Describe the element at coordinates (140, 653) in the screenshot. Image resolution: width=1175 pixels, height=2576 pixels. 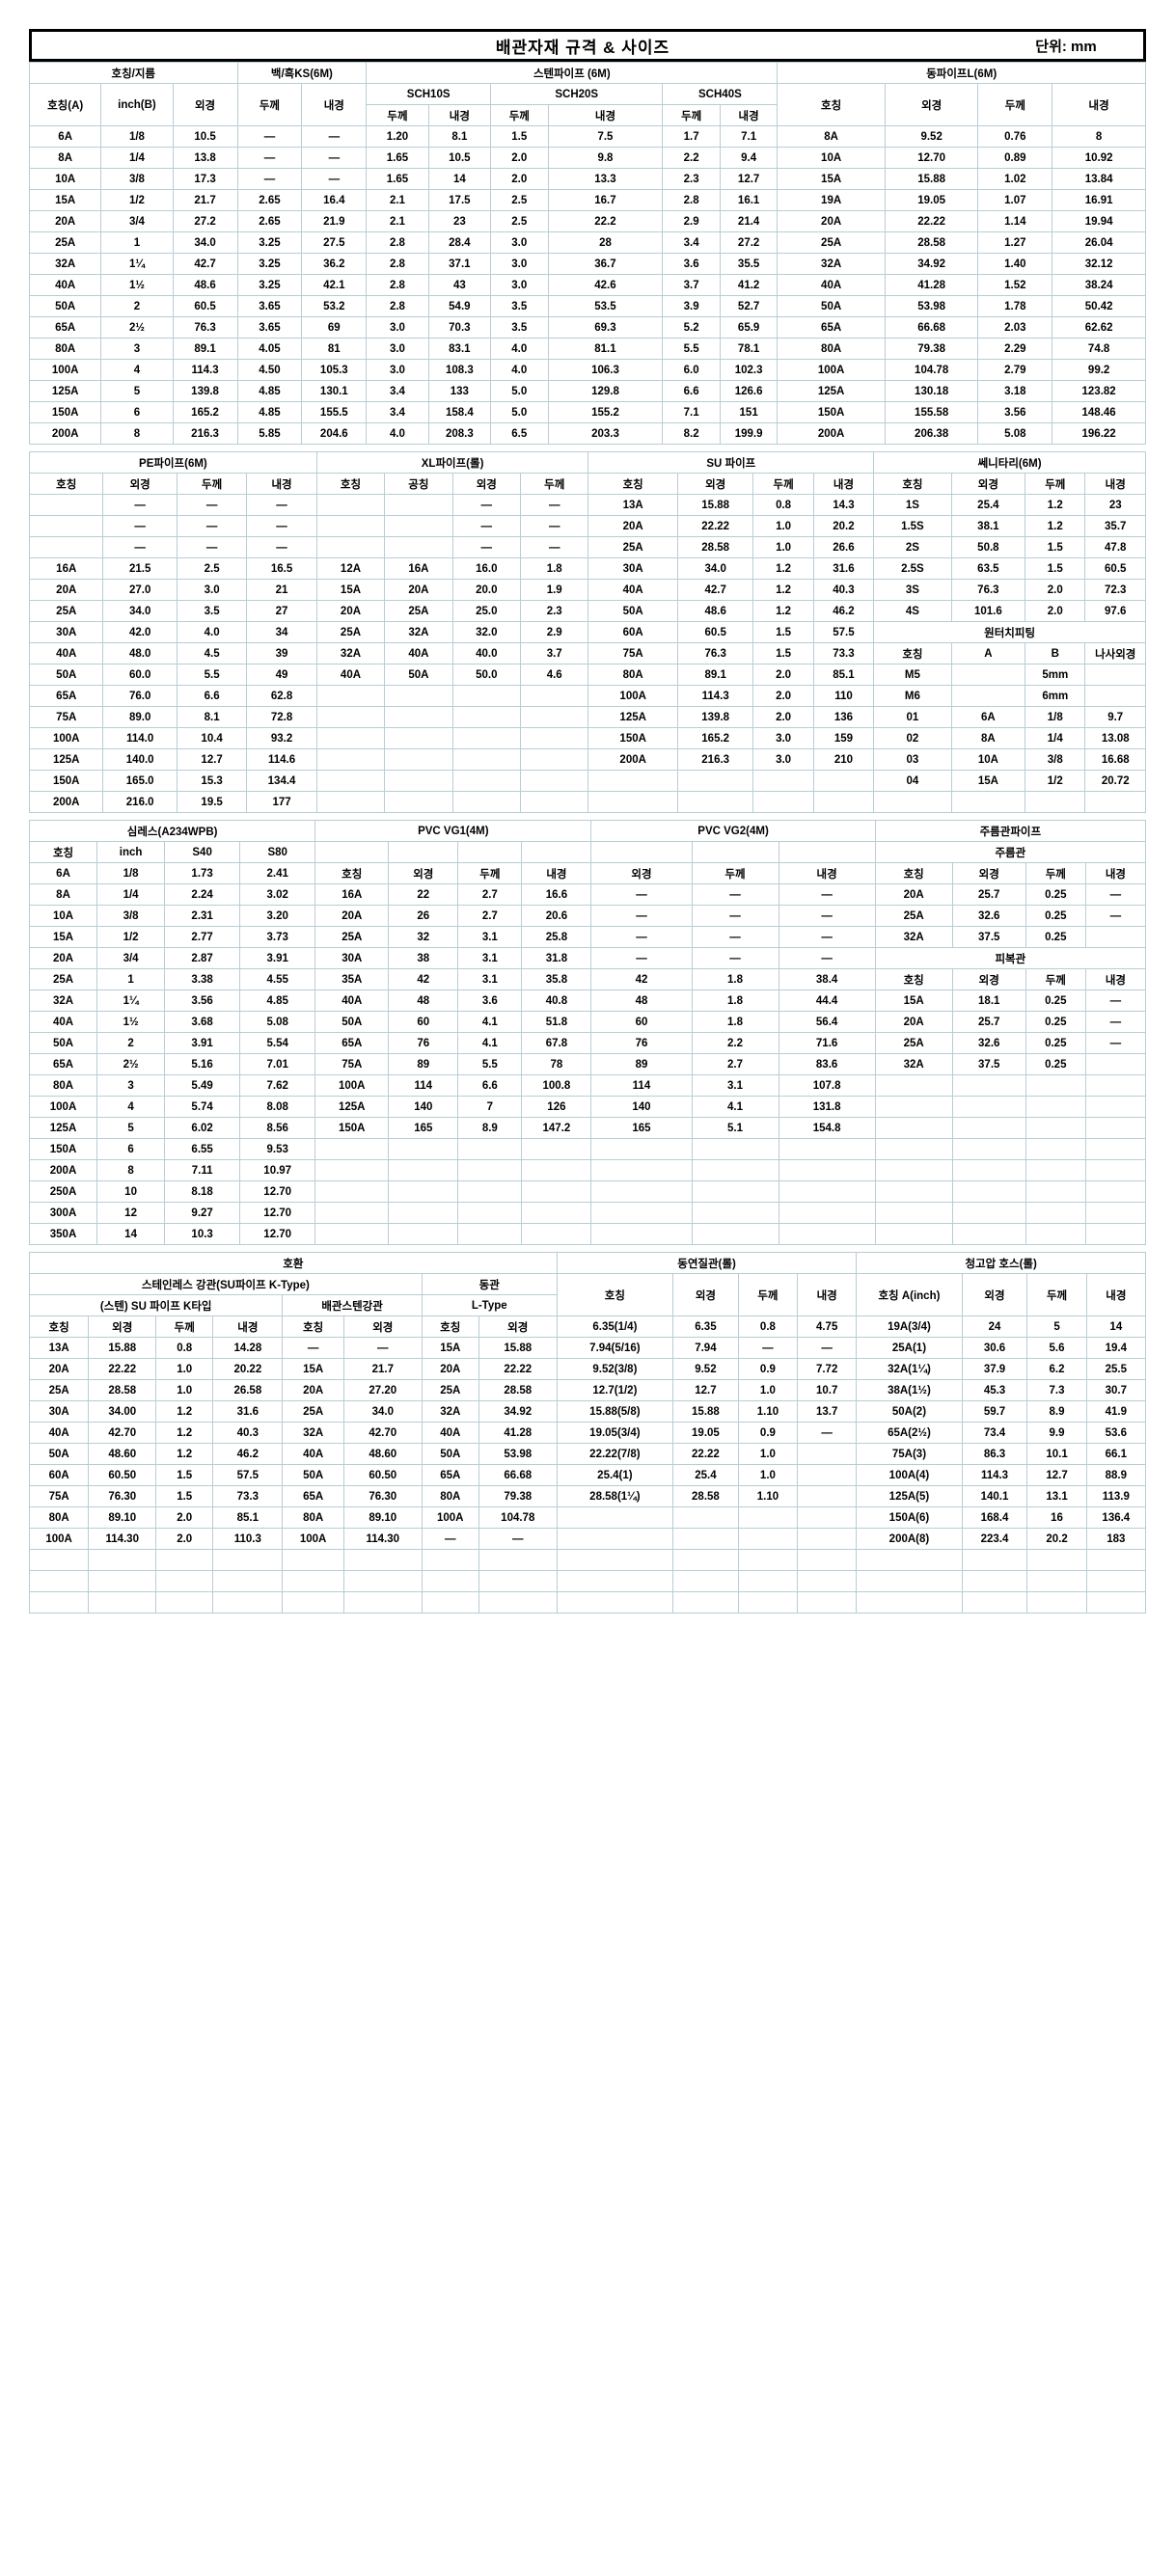
I see `data-cell: 48.0` at that location.